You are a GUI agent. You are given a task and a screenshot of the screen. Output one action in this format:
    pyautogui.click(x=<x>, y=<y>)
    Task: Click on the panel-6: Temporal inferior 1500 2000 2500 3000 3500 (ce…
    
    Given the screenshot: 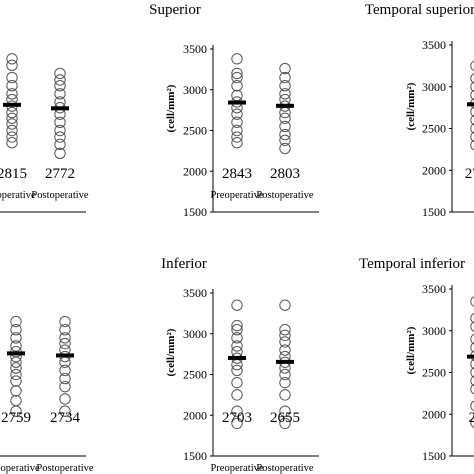 What is the action you would take?
    pyautogui.click(x=416, y=359)
    